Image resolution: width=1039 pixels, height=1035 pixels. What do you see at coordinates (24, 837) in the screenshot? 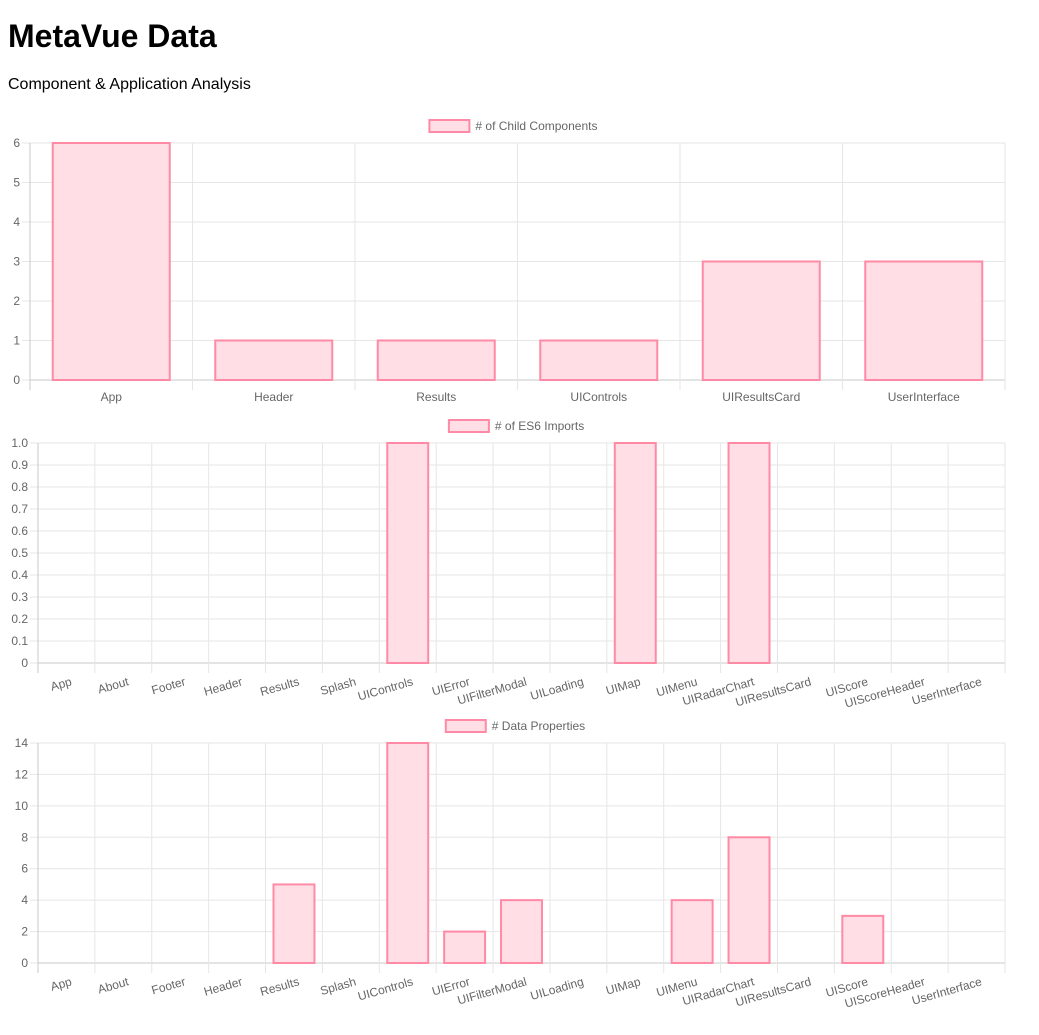
I see `y-tick-label: 8` at bounding box center [24, 837].